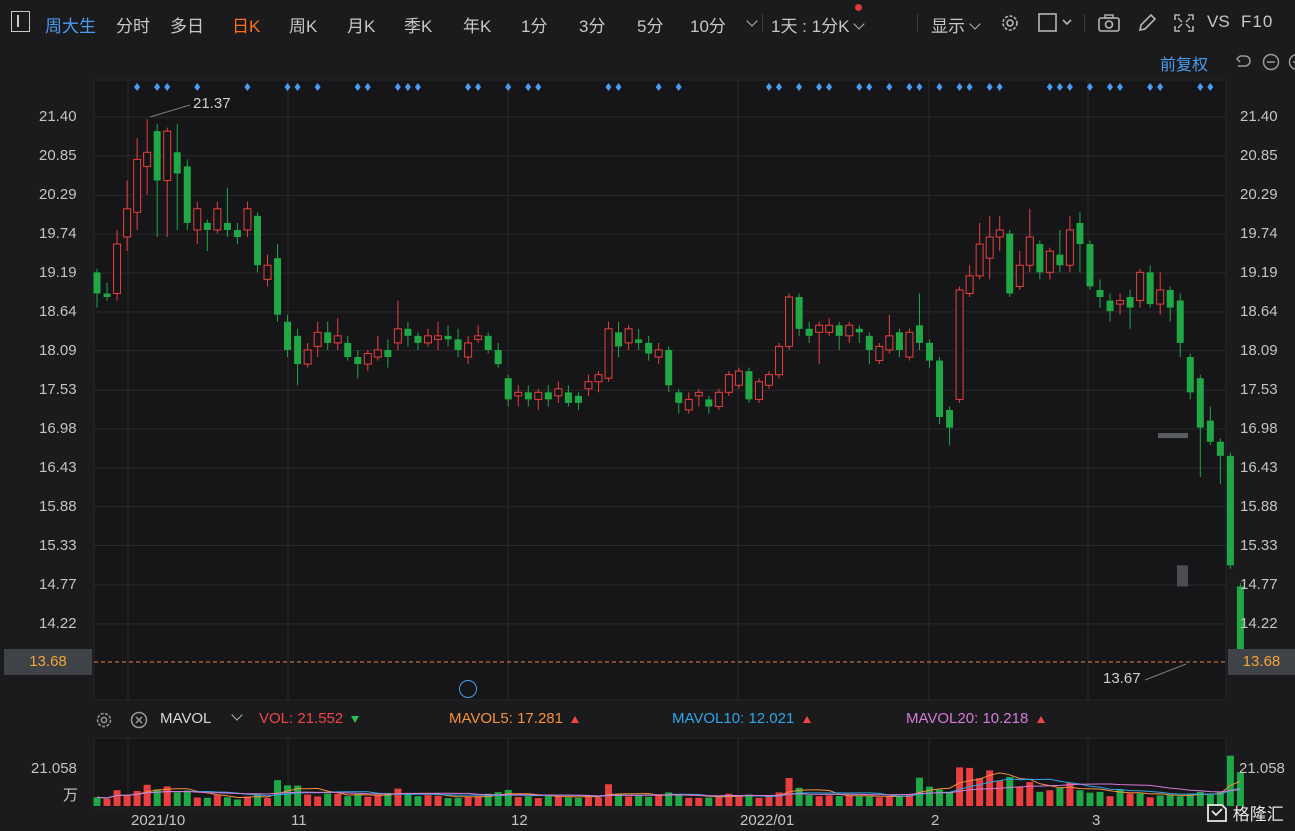 The height and width of the screenshot is (831, 1295). I want to click on f10-button: F10, so click(1257, 21).